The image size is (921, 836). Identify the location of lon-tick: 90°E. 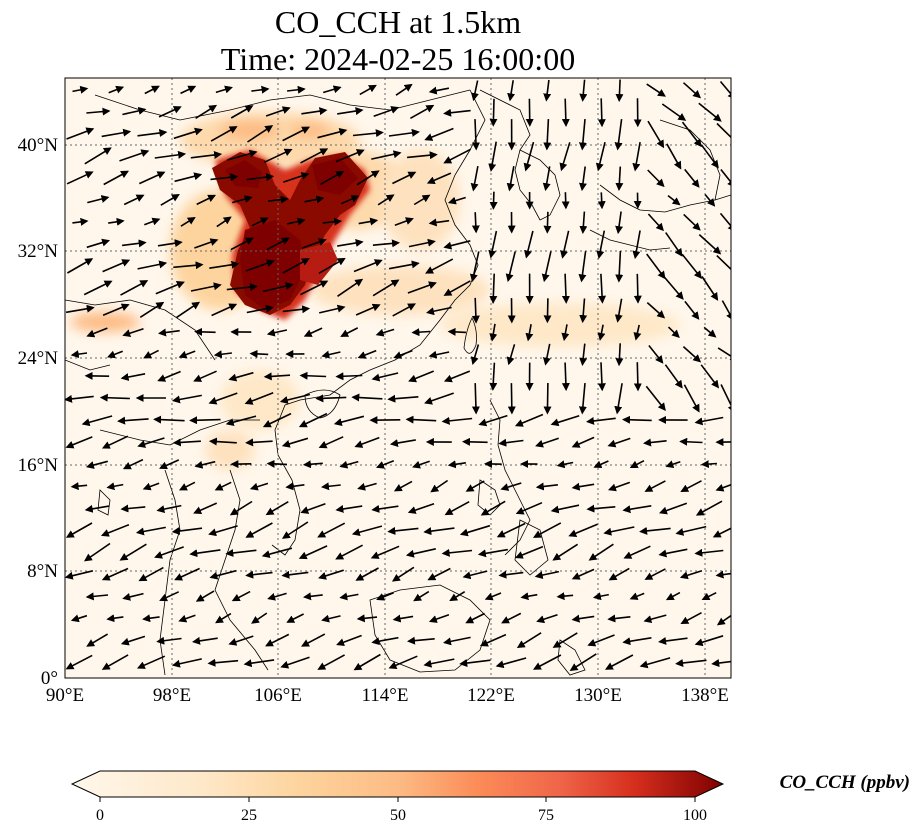
(65, 695).